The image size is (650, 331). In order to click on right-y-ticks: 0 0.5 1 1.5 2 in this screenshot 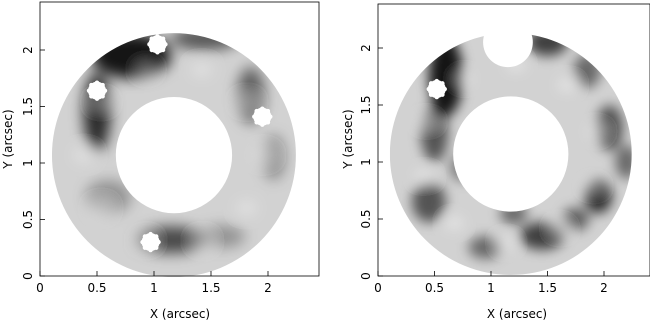, I will do `click(371, 162)`.